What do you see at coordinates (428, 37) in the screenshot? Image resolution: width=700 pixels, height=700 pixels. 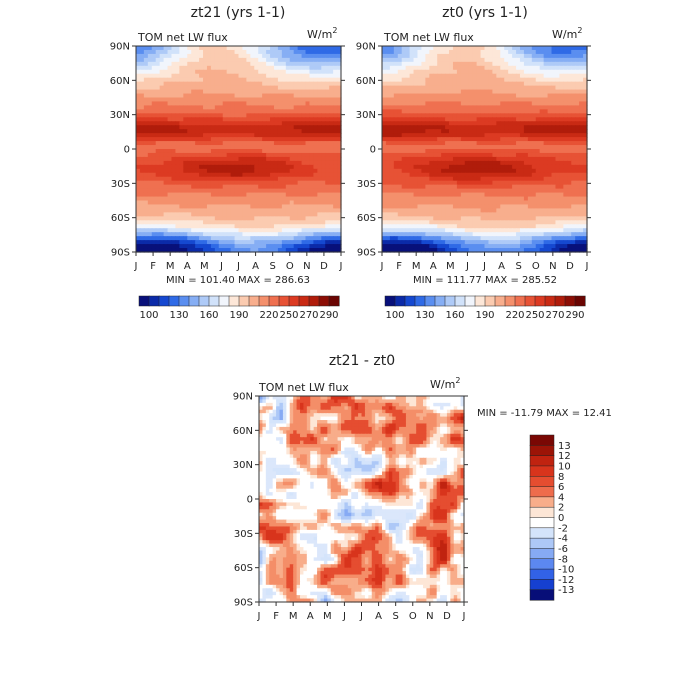 I see `panel-field-label: TOM net LW flux` at bounding box center [428, 37].